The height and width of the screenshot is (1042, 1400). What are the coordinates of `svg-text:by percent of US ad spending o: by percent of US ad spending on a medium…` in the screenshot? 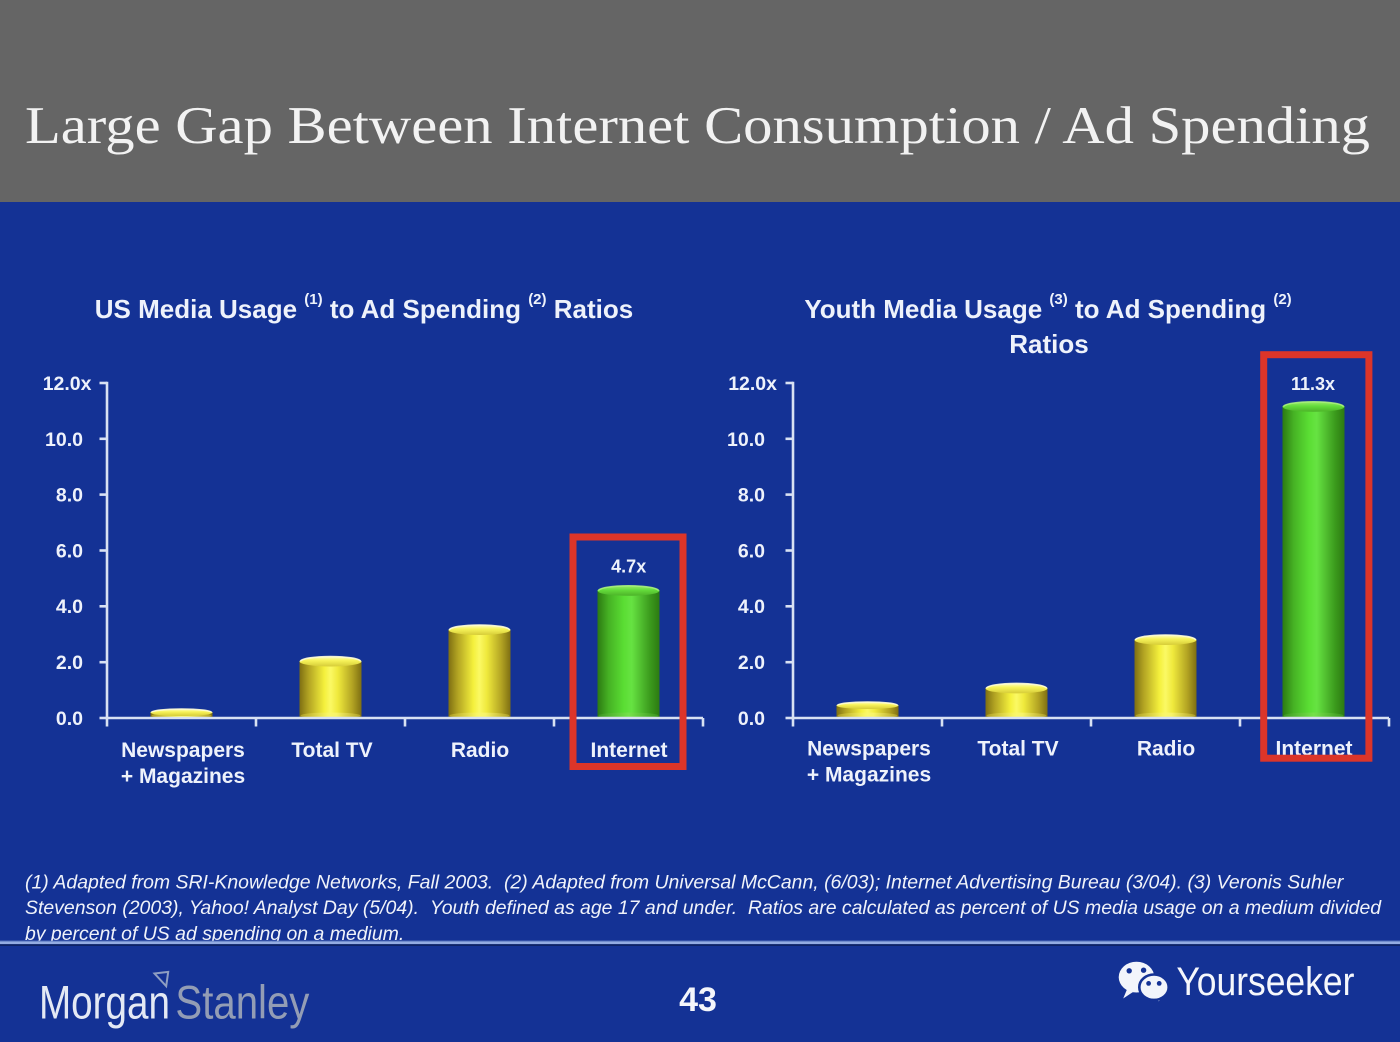 It's located at (214, 934).